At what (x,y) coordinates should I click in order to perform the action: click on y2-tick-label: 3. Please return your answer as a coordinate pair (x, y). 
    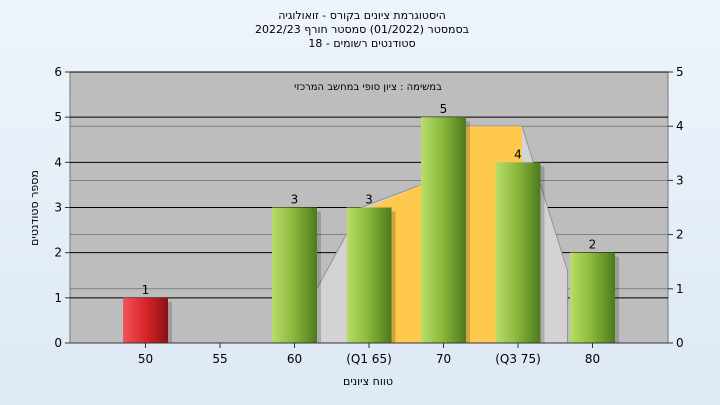
    Looking at the image, I should click on (680, 180).